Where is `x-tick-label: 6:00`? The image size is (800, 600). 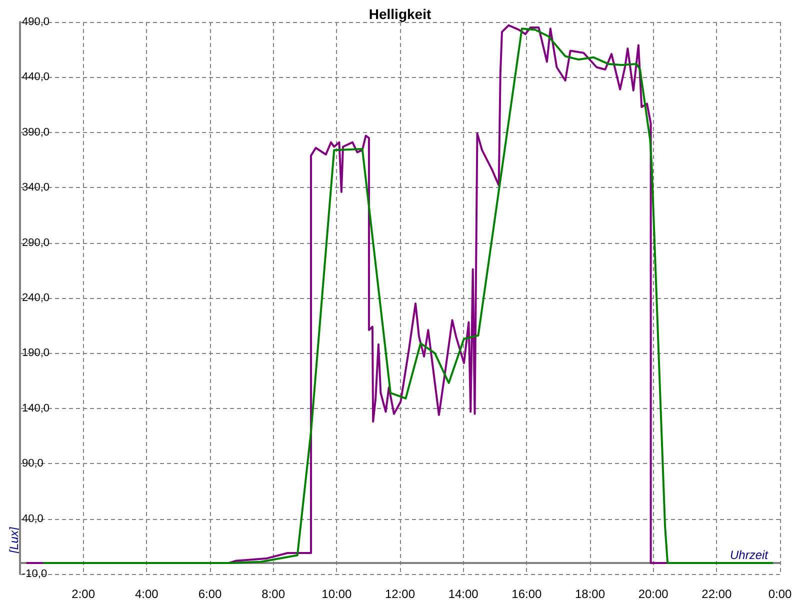 x-tick-label: 6:00 is located at coordinates (210, 593).